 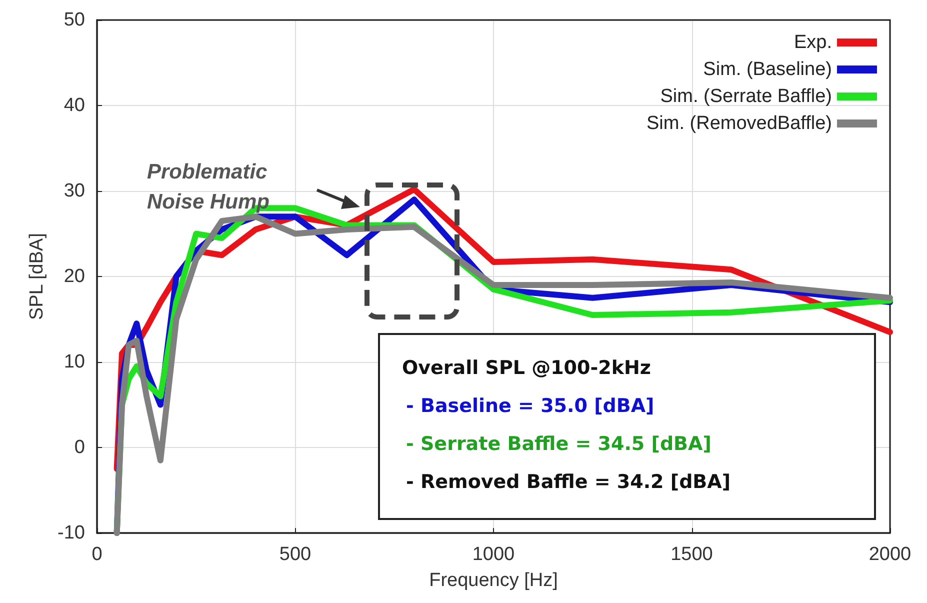 What do you see at coordinates (568, 482) in the screenshot?
I see `annotation: - Removed Baffle = 34.2 [dBA]` at bounding box center [568, 482].